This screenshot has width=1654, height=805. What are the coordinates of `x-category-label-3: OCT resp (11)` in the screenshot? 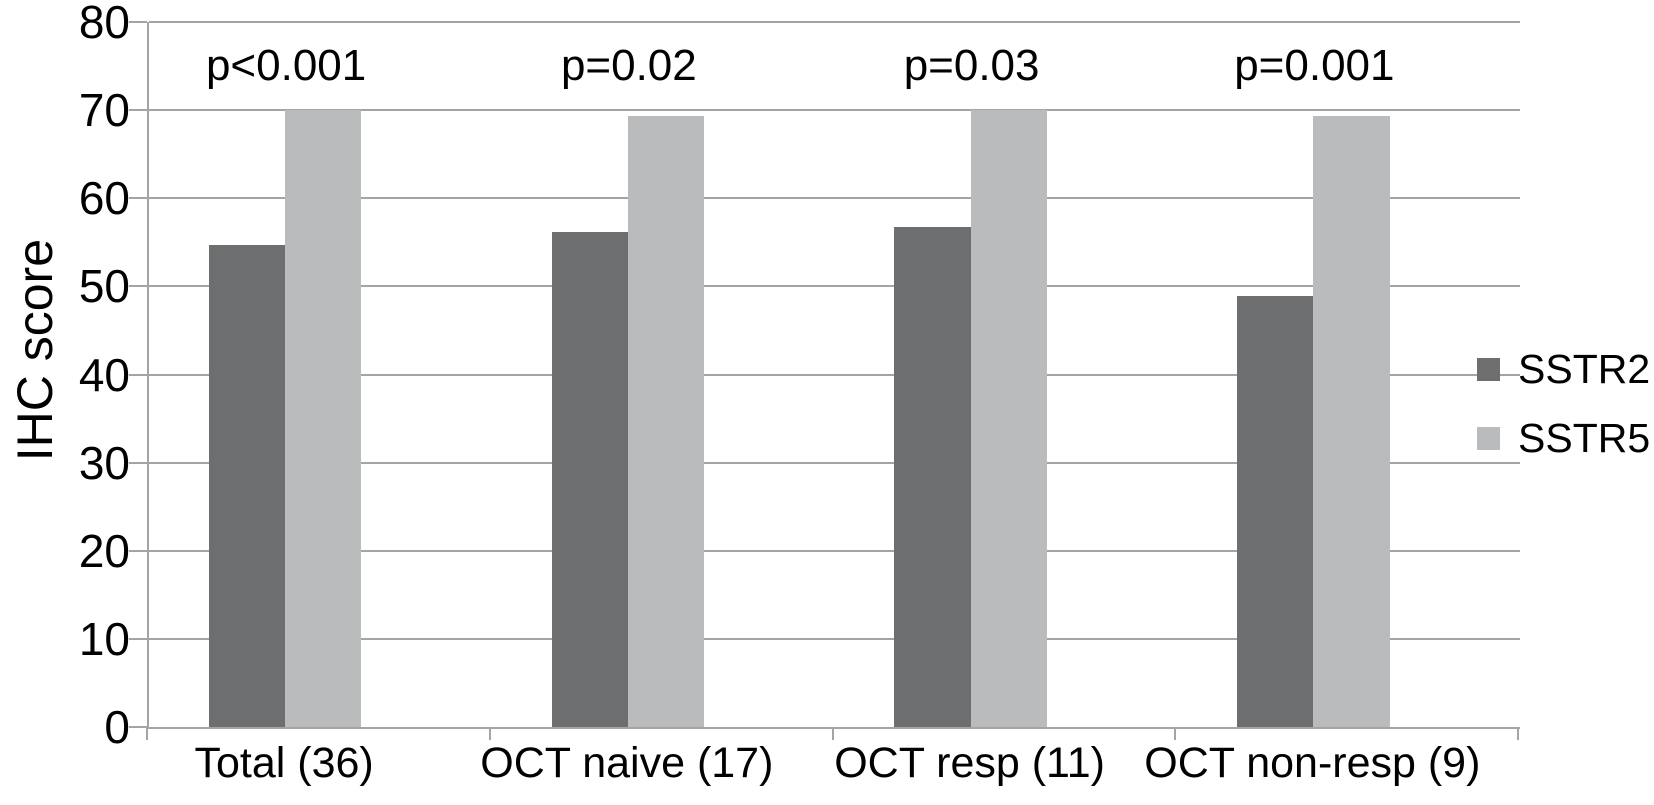 It's located at (969, 763).